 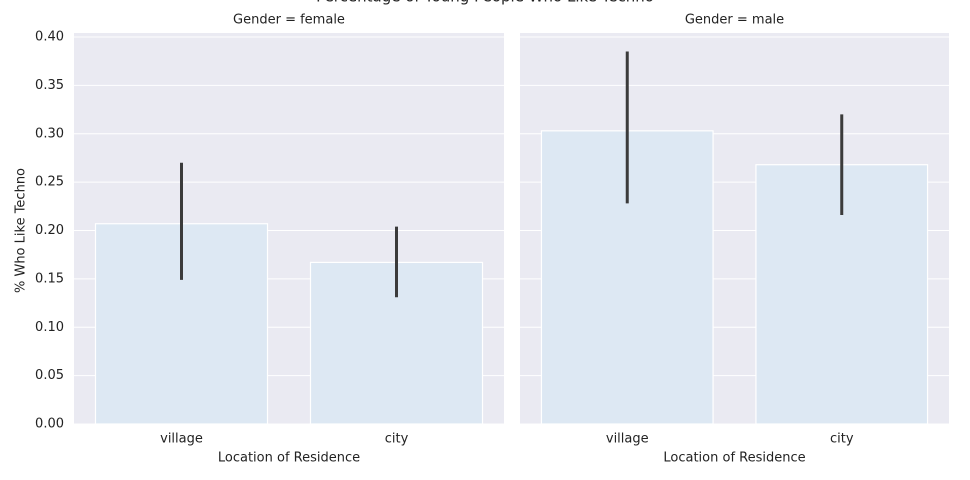 I want to click on y-tick-label: 0.30, so click(x=49, y=133).